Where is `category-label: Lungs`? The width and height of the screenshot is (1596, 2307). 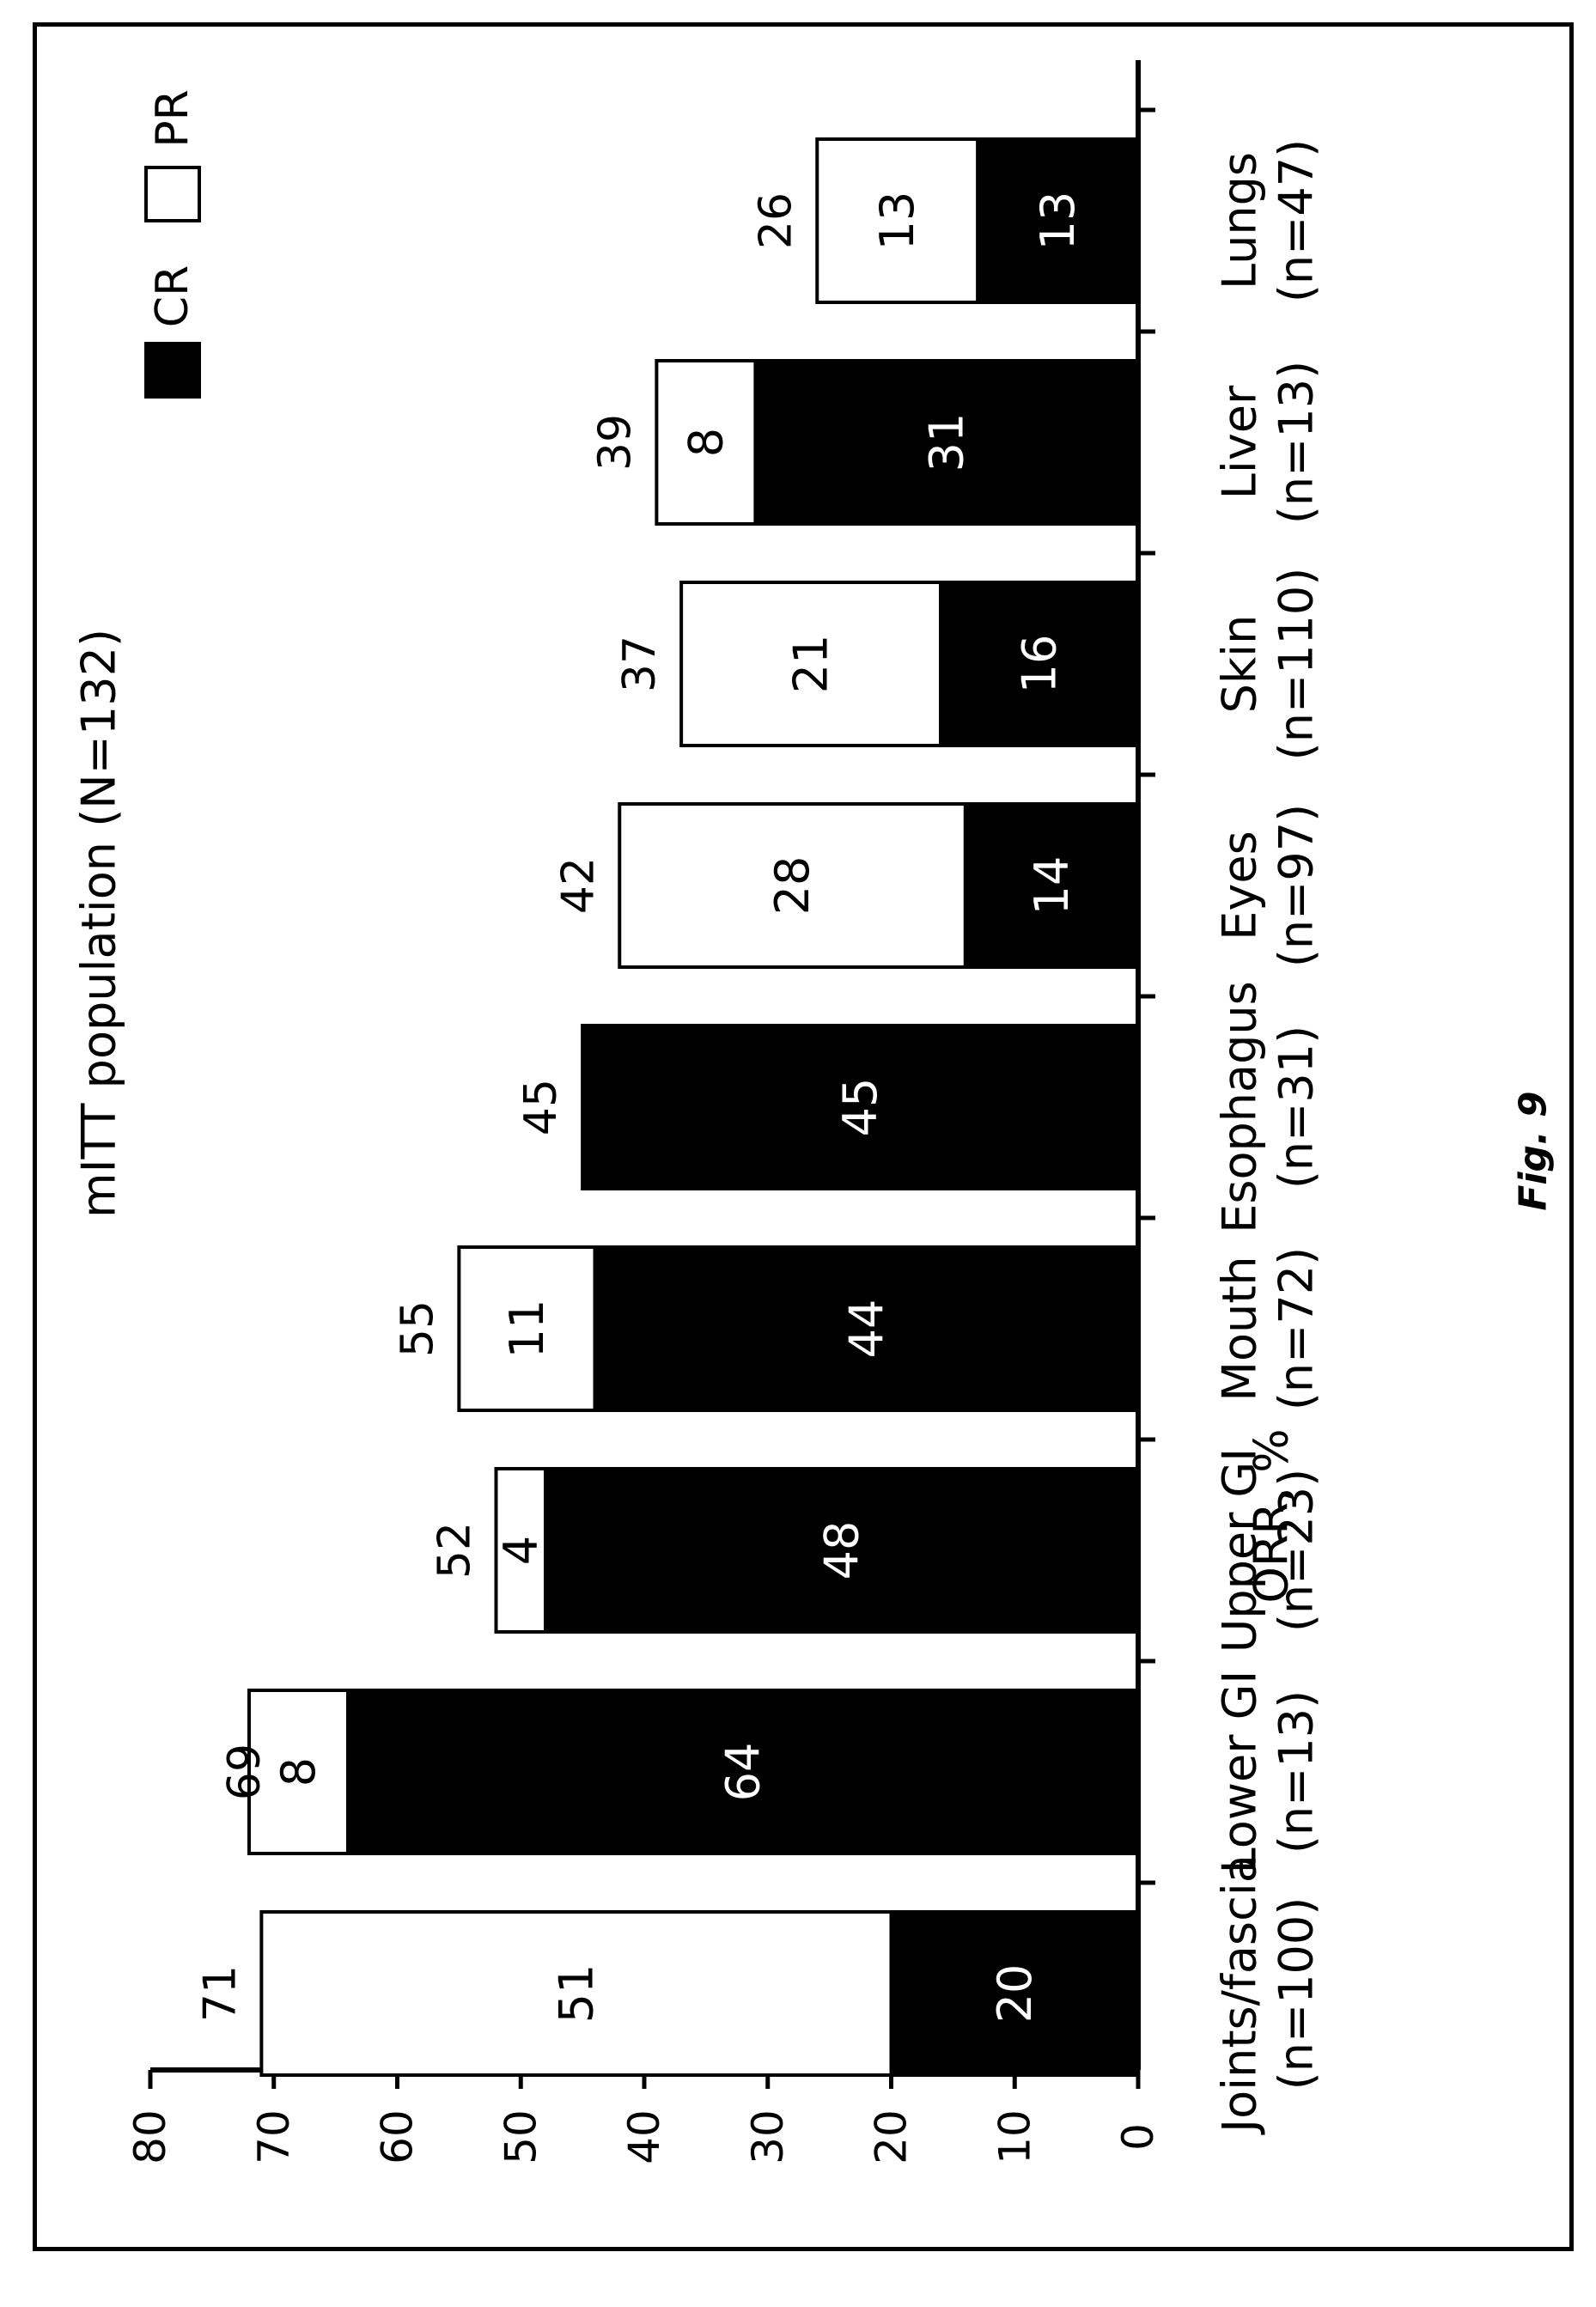 category-label: Lungs is located at coordinates (1240, 220).